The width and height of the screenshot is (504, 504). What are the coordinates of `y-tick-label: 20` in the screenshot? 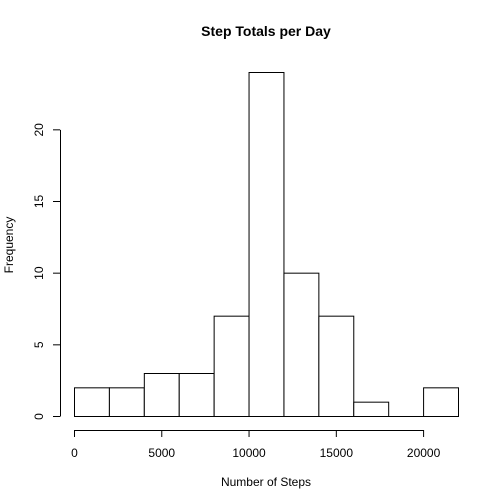 It's located at (39, 130).